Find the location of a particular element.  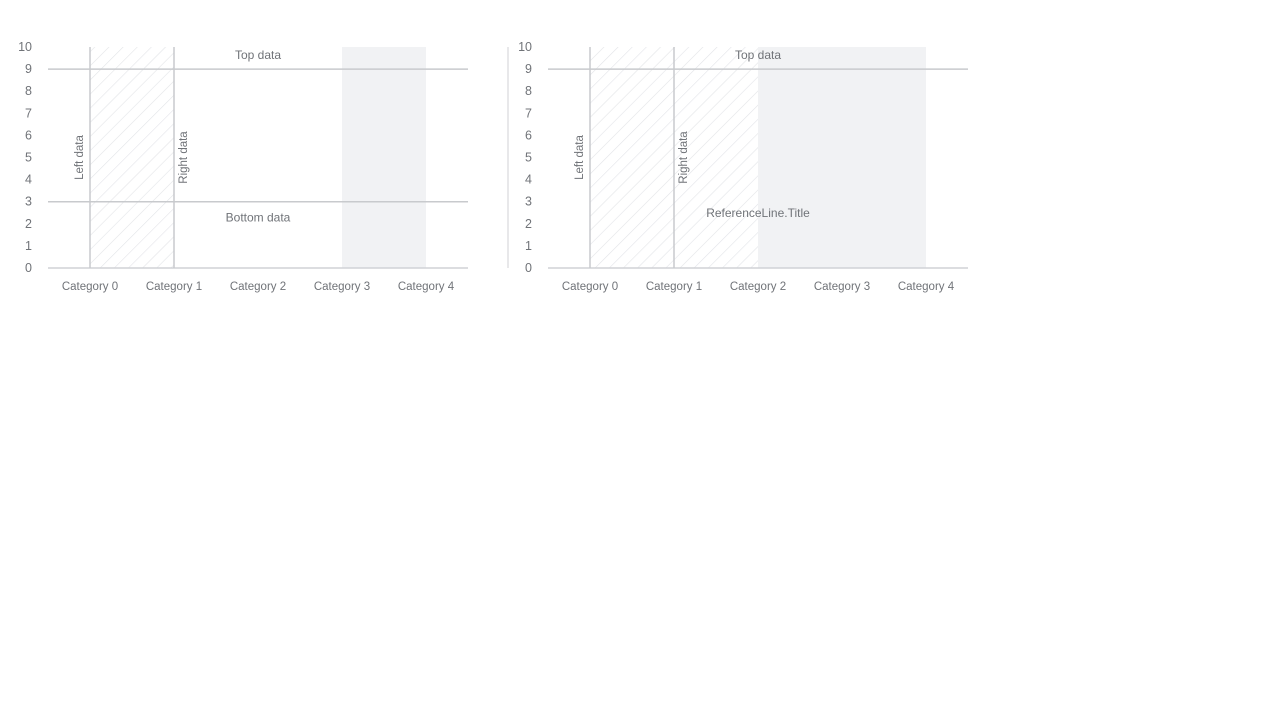

hatched-band is located at coordinates (132, 157).